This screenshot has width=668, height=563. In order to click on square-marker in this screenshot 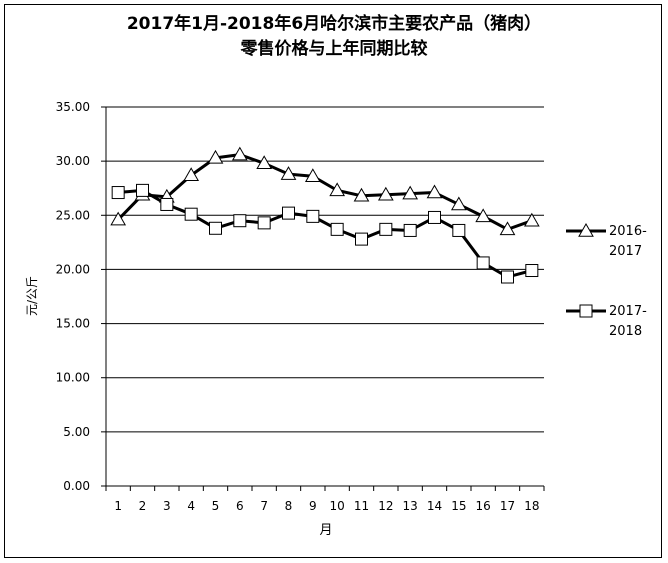, I will do `click(586, 311)`.